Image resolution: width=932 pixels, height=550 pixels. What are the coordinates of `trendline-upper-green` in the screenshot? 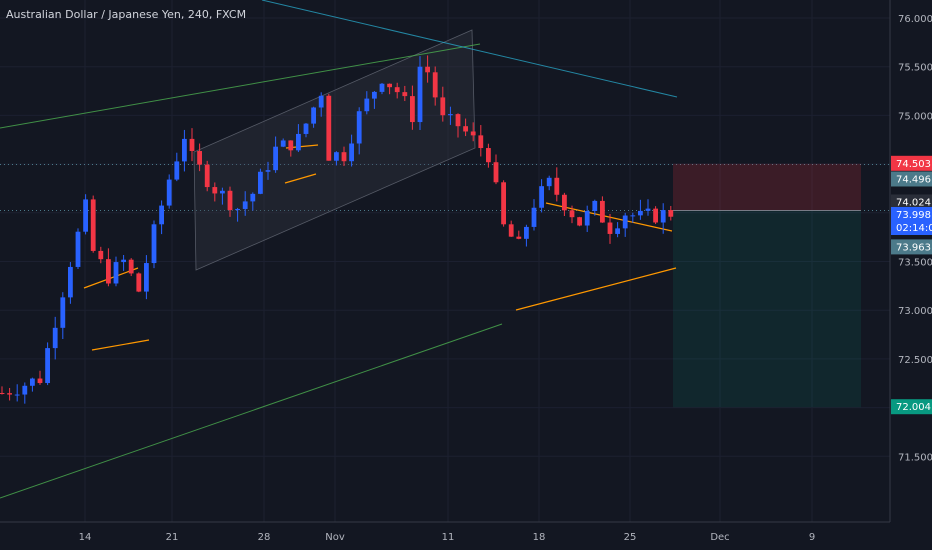 It's located at (240, 86).